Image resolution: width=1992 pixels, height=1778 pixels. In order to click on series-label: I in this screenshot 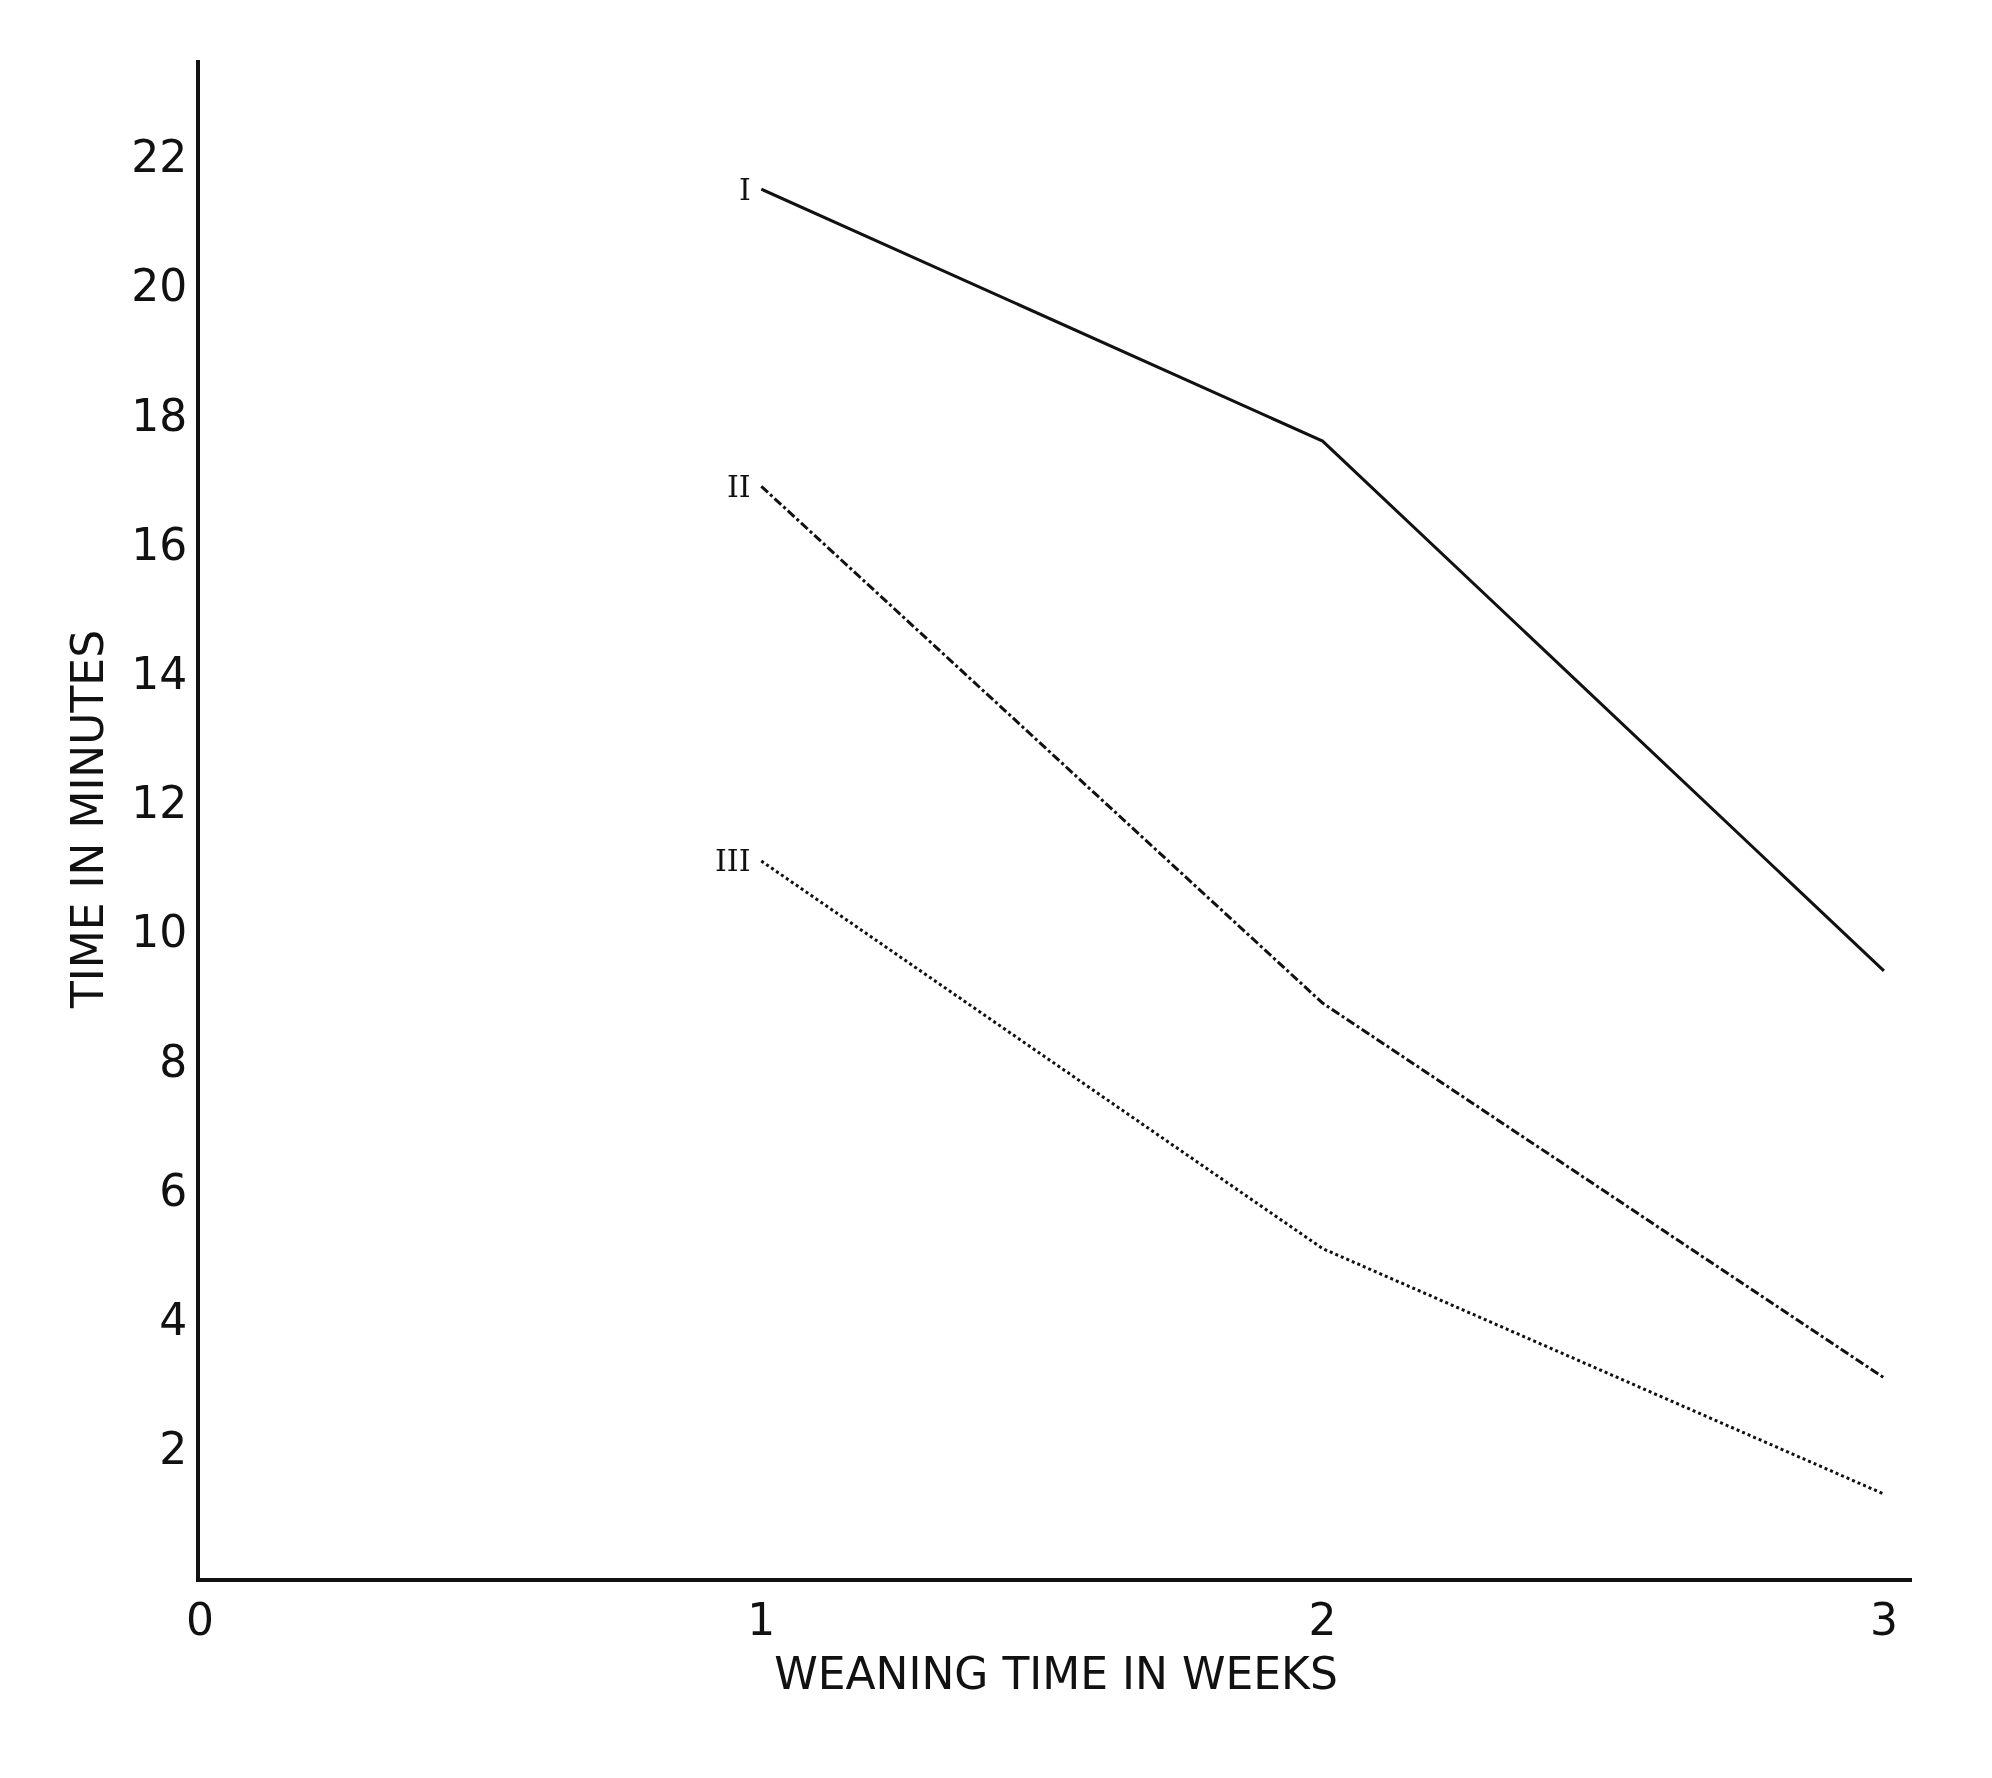, I will do `click(745, 189)`.